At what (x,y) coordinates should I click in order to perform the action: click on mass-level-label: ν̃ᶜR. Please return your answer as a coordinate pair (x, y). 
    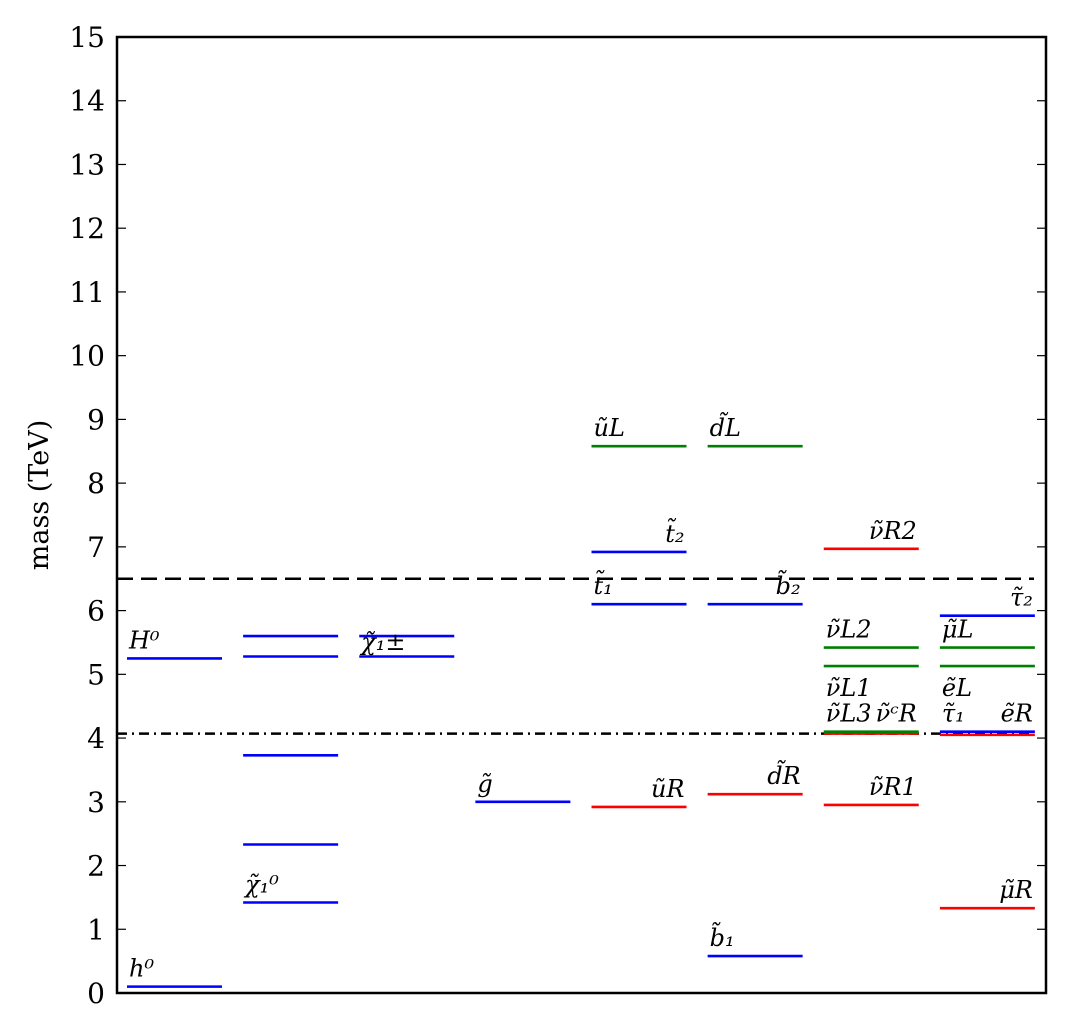
    Looking at the image, I should click on (896, 714).